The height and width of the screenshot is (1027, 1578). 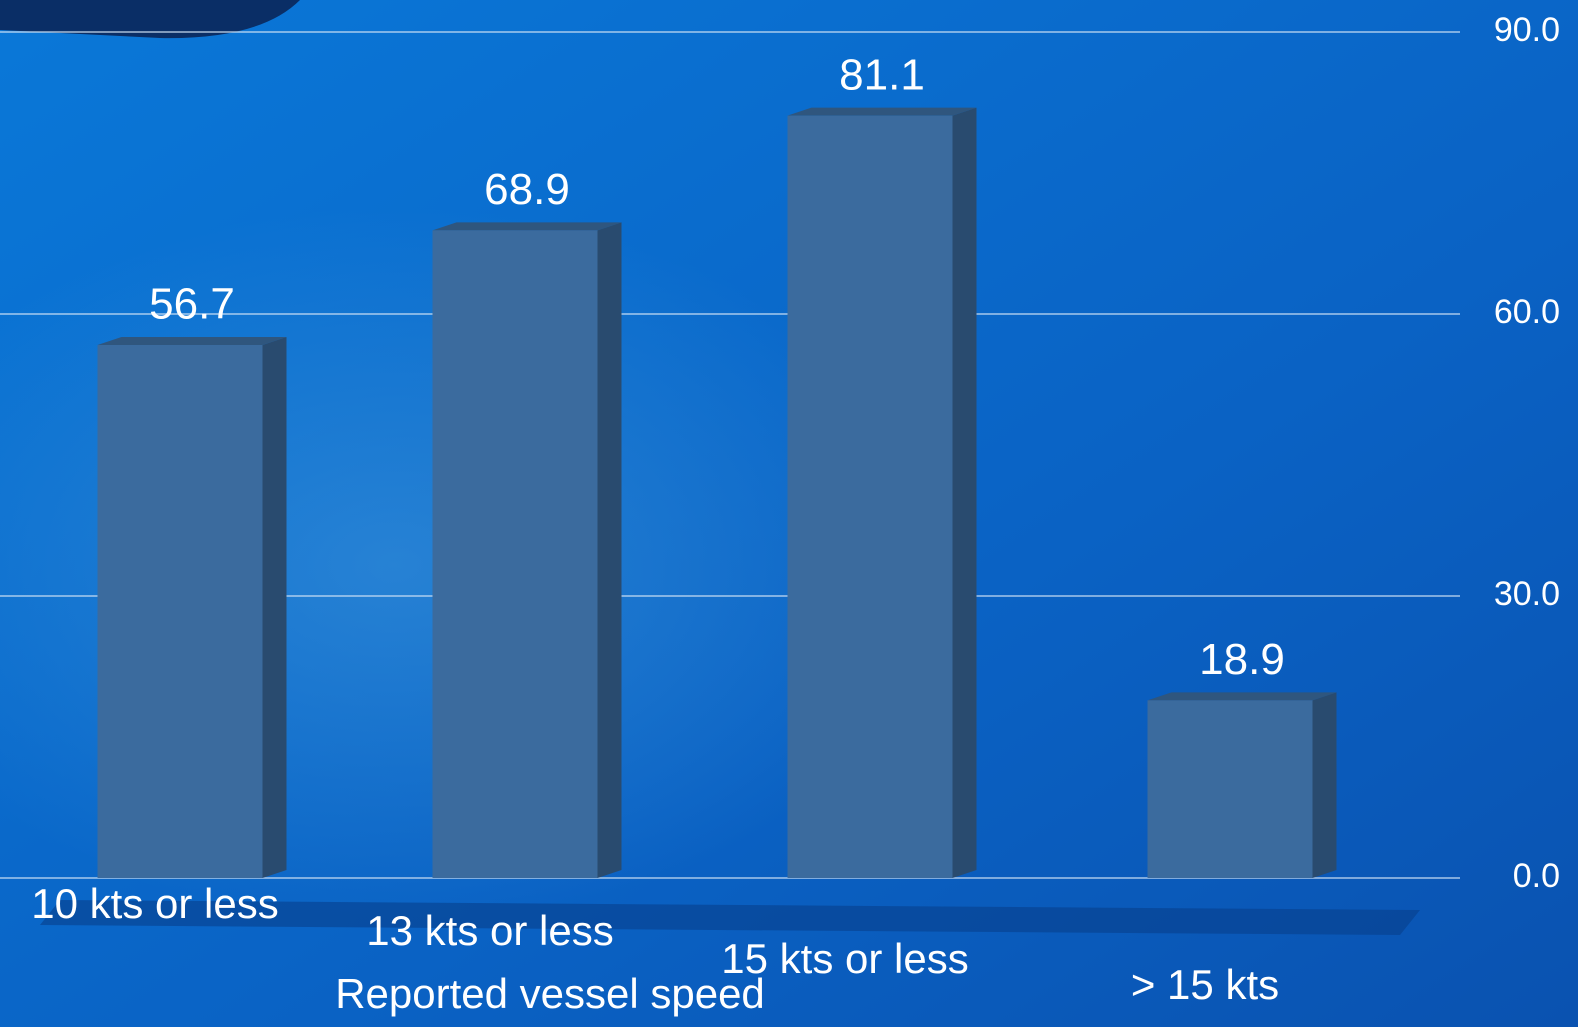 What do you see at coordinates (730, 917) in the screenshot?
I see `floor-shadow` at bounding box center [730, 917].